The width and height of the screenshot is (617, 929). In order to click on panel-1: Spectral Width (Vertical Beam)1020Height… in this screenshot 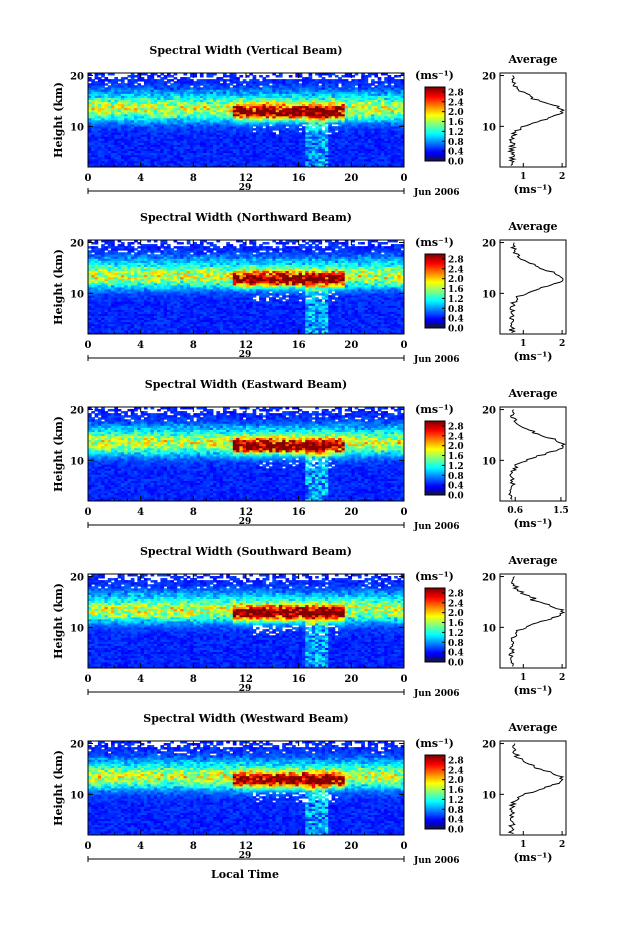, I will do `click(309, 121)`.